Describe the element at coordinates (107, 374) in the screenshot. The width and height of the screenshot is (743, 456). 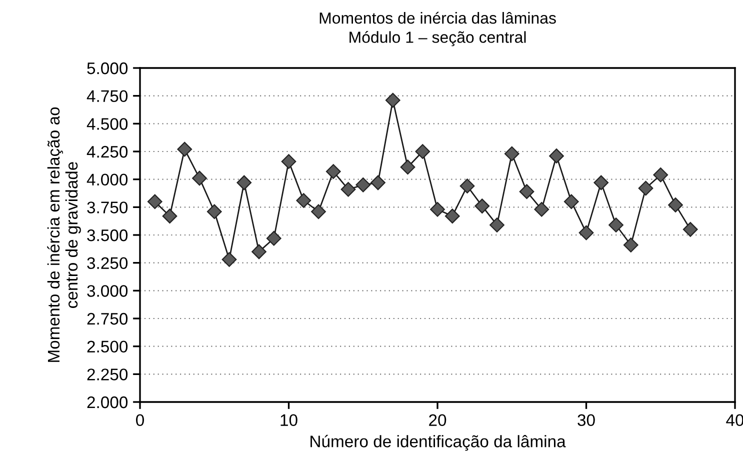
I see `y-tick-label: 2.250` at that location.